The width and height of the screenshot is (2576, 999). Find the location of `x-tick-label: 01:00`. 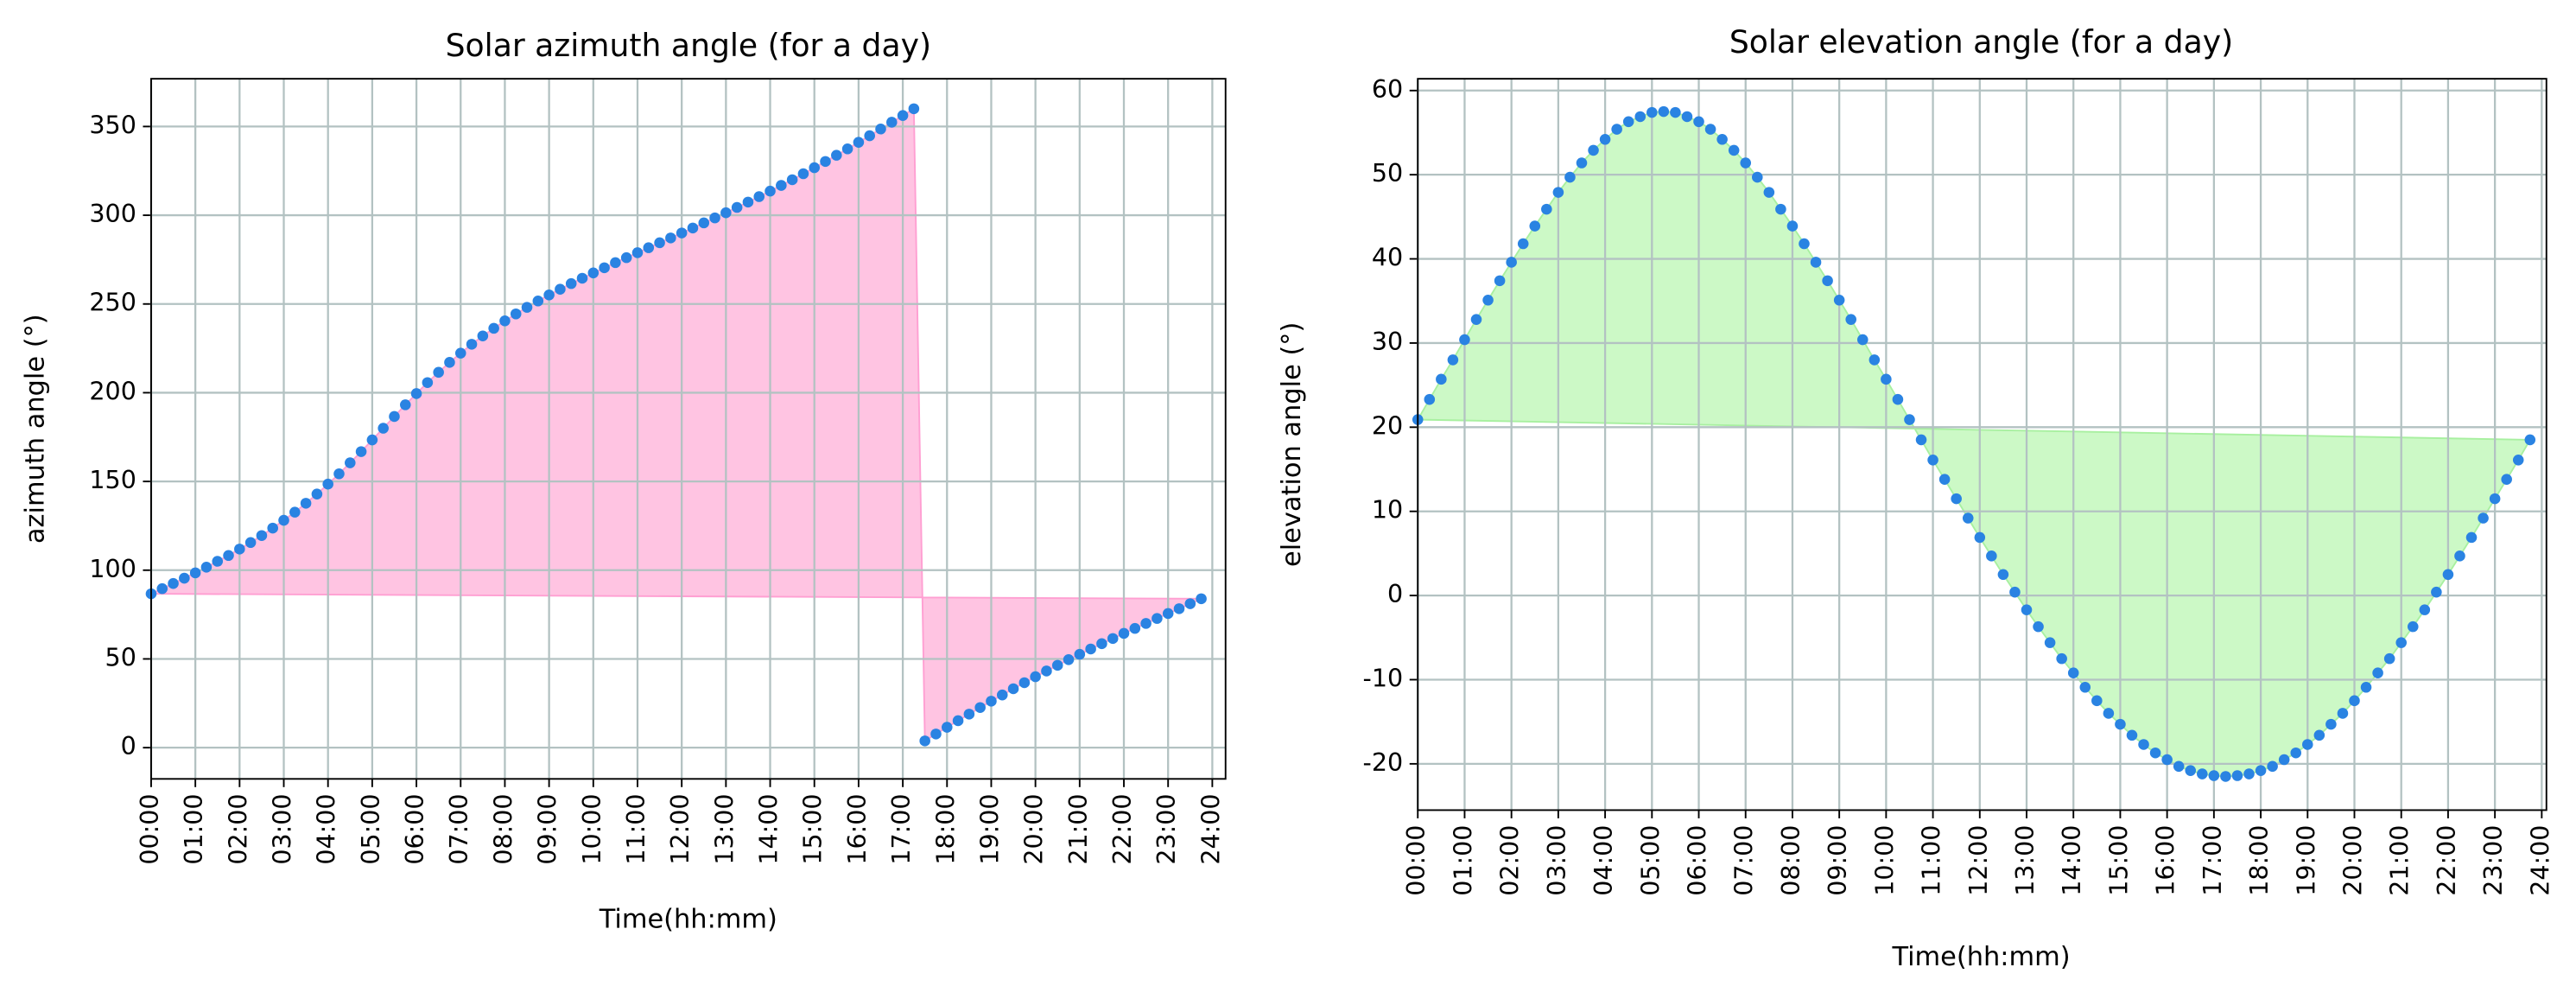

x-tick-label: 01:00 is located at coordinates (1463, 860).